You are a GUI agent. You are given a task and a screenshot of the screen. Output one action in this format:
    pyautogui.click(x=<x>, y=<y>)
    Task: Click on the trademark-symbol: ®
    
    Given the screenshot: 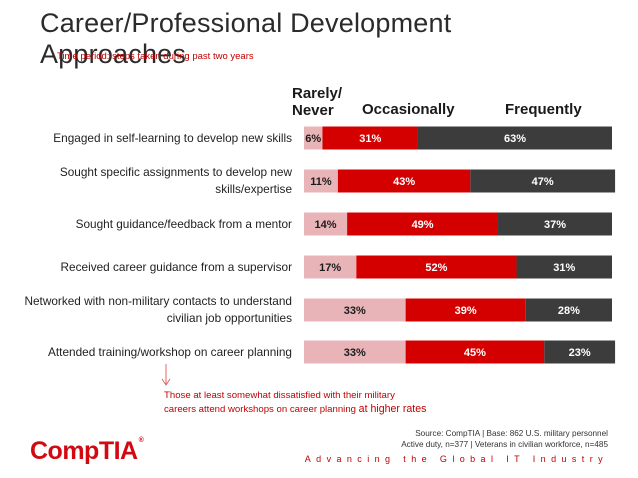 What is the action you would take?
    pyautogui.click(x=141, y=440)
    